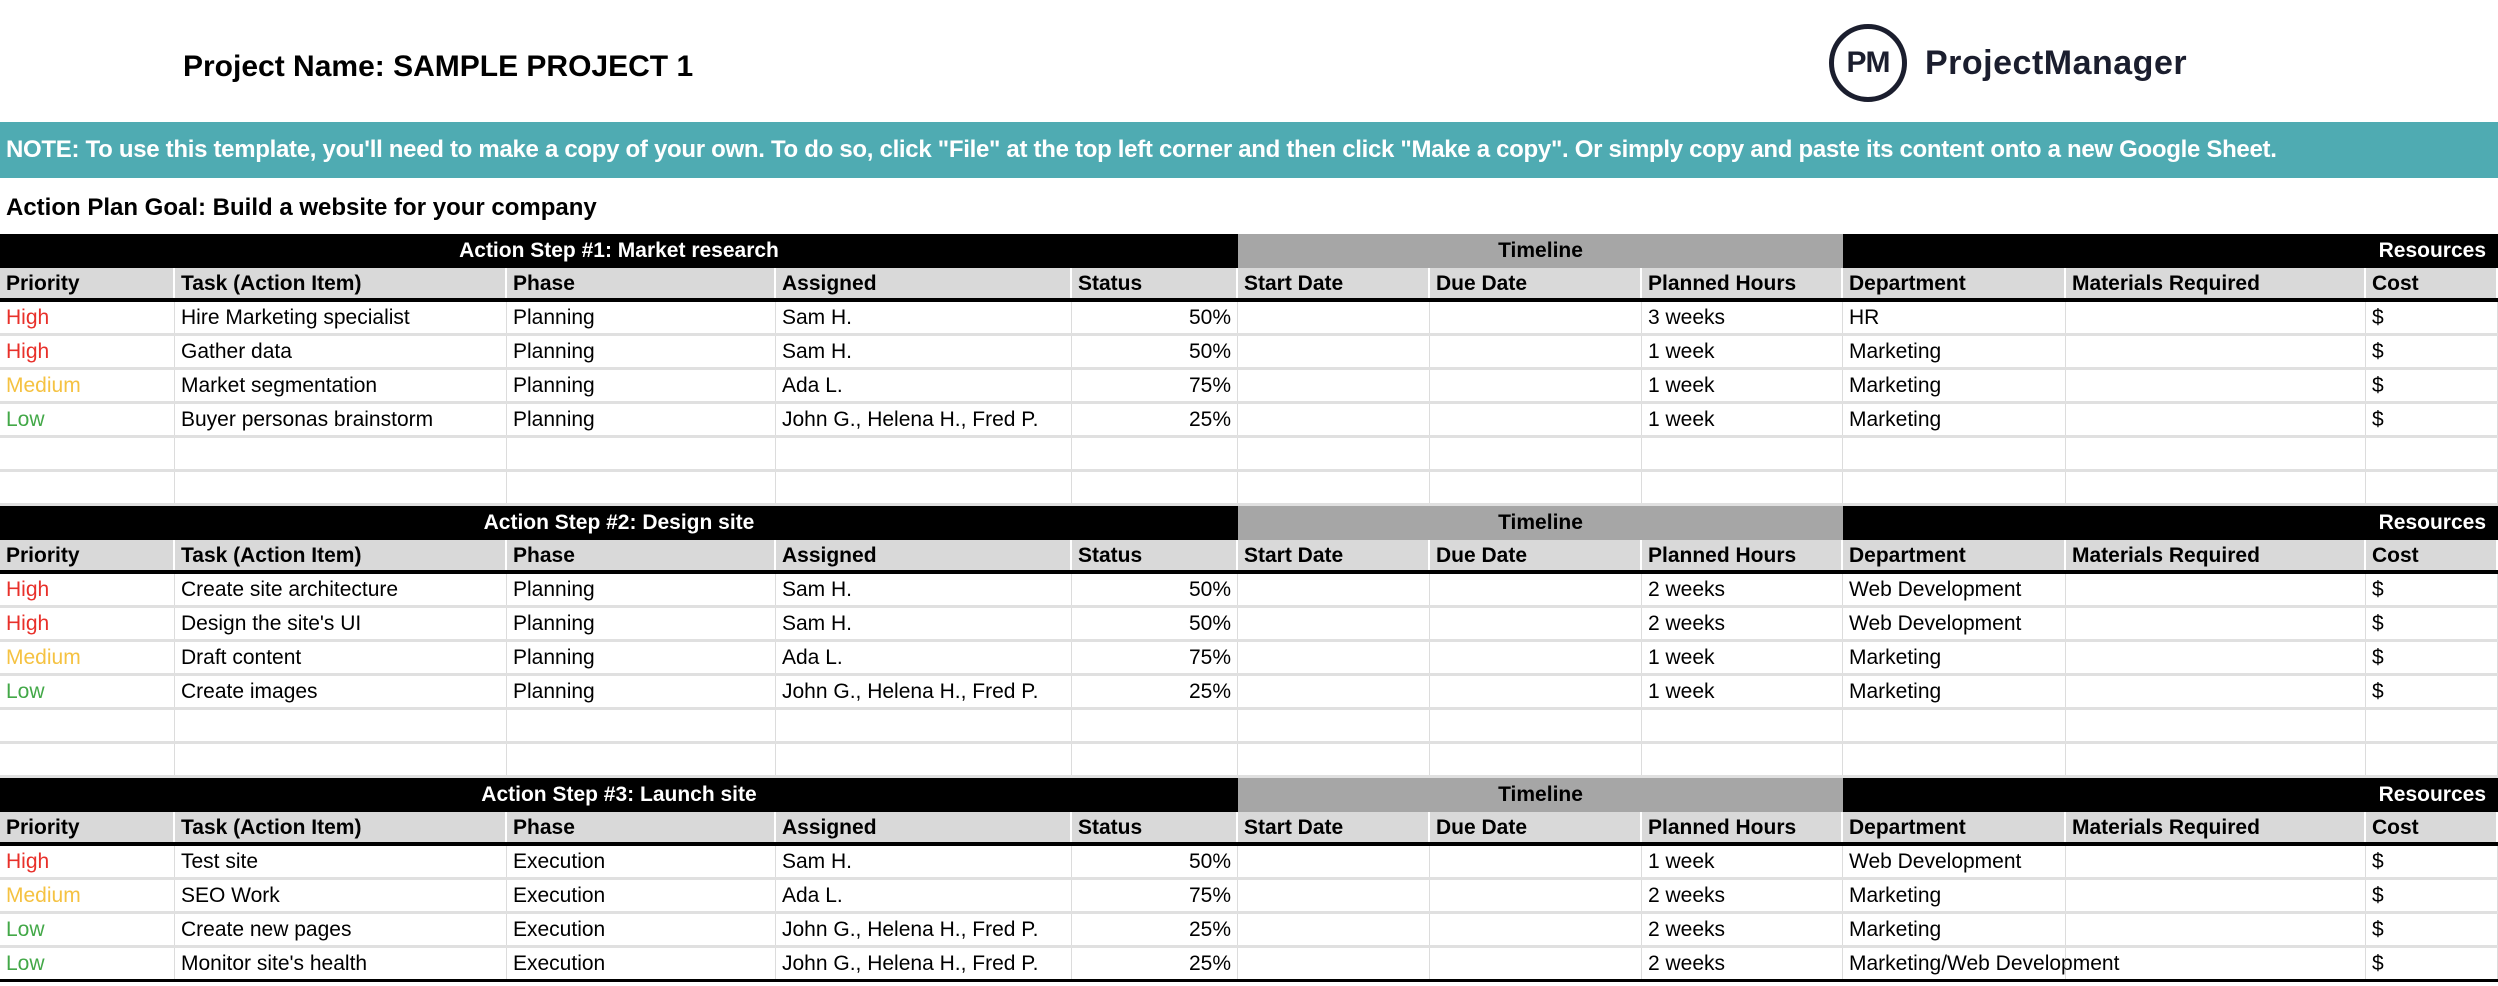 The width and height of the screenshot is (2498, 986). What do you see at coordinates (87, 657) in the screenshot?
I see `priority-cell: Medium` at bounding box center [87, 657].